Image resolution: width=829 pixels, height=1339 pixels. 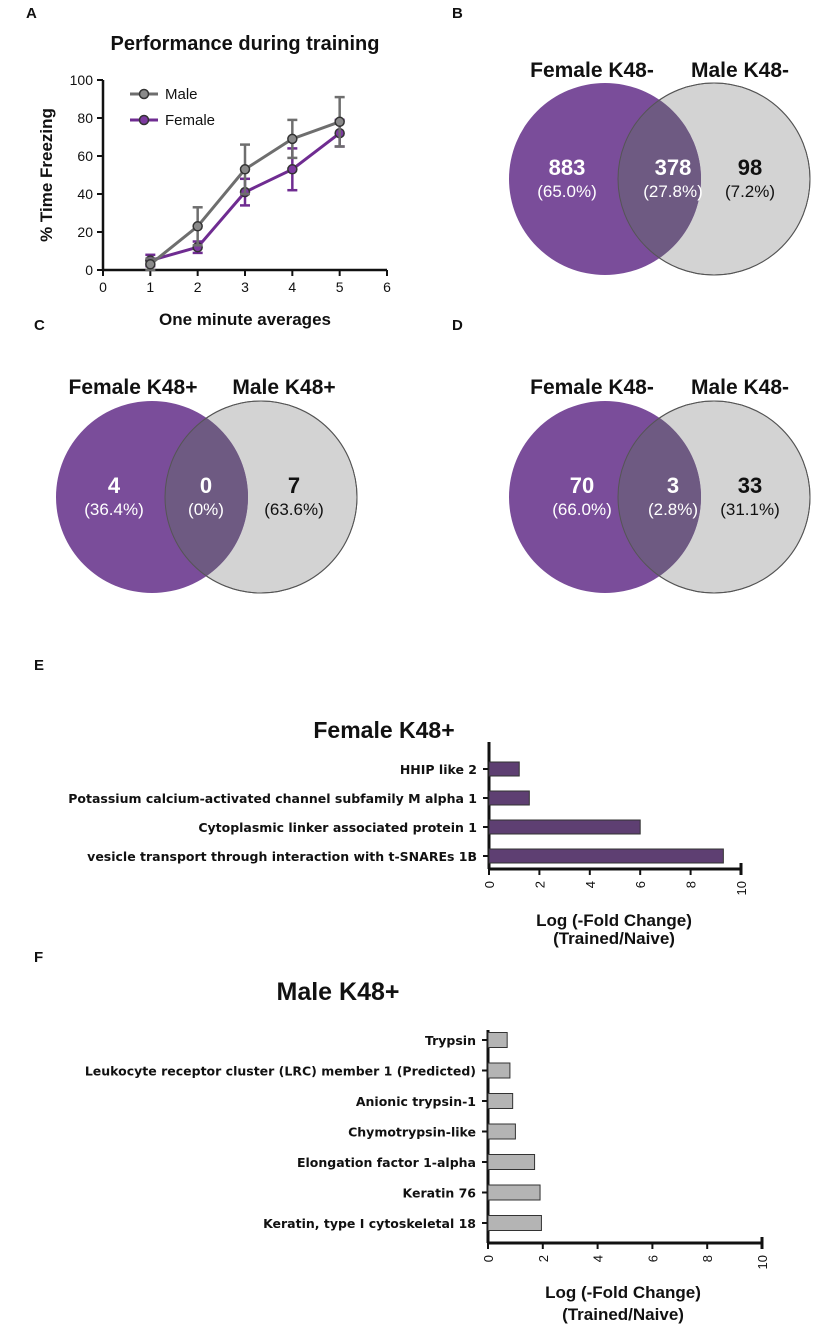 I want to click on venn-count-male-only: 7, so click(x=294, y=485).